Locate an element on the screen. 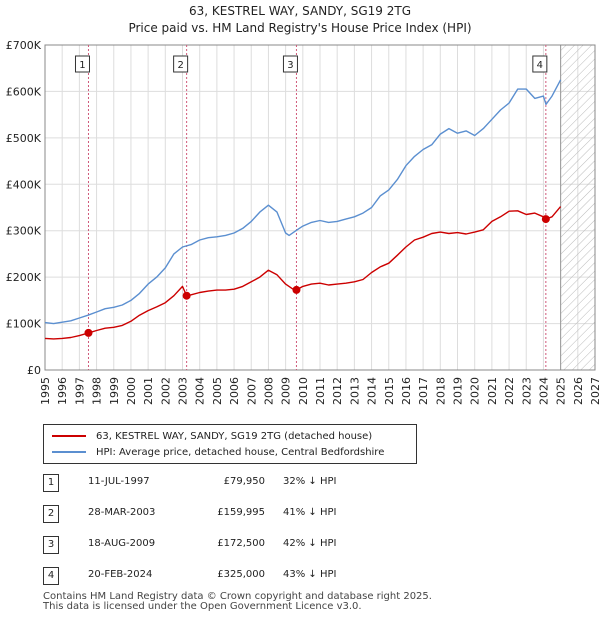 The image size is (600, 620). legend-swatch-hpi is located at coordinates (69, 452).